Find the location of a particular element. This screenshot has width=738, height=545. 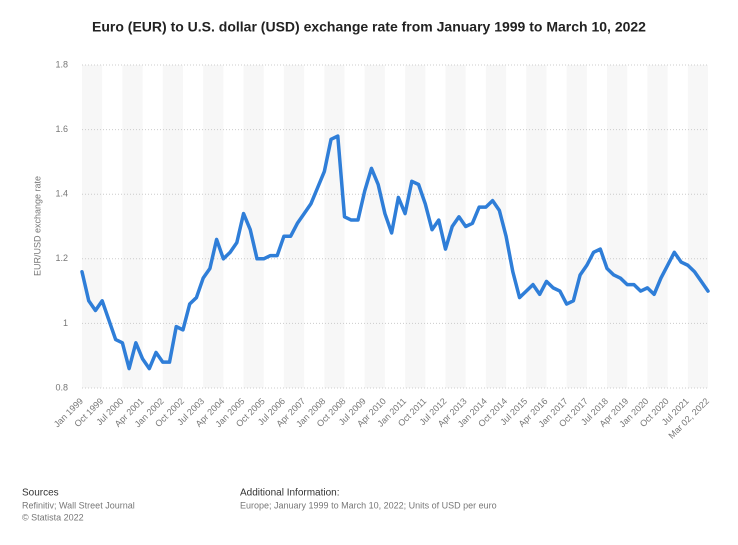

sources-heading: Sources is located at coordinates (40, 493).